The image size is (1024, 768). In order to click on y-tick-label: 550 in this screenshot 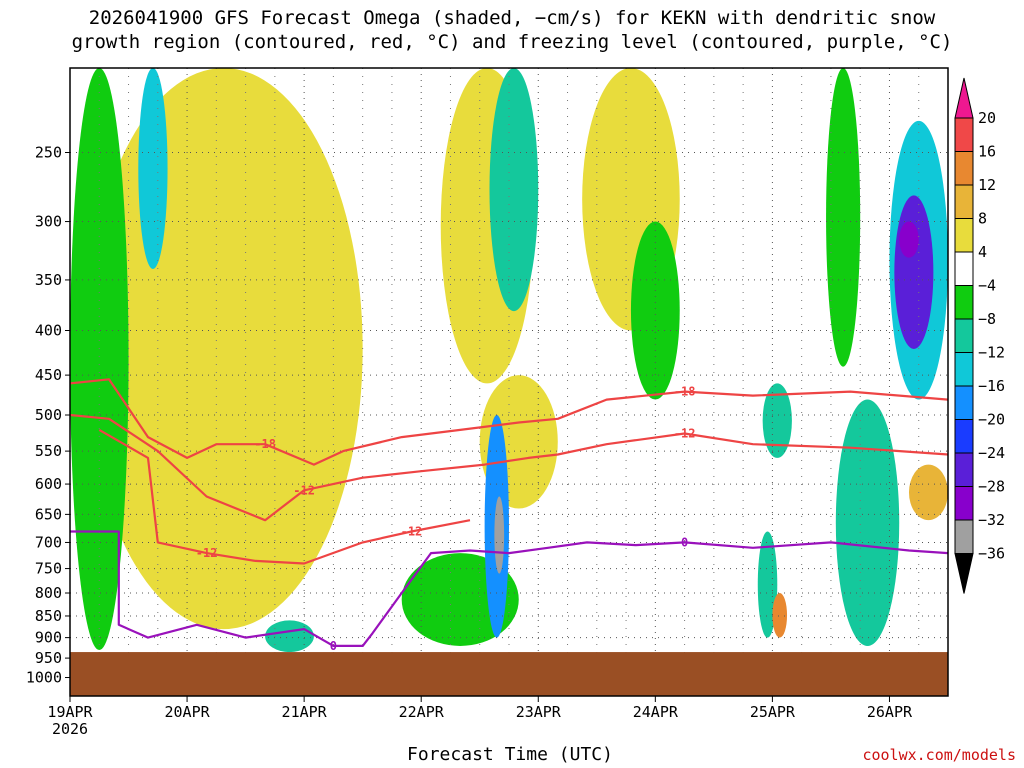, I will do `click(48, 451)`.